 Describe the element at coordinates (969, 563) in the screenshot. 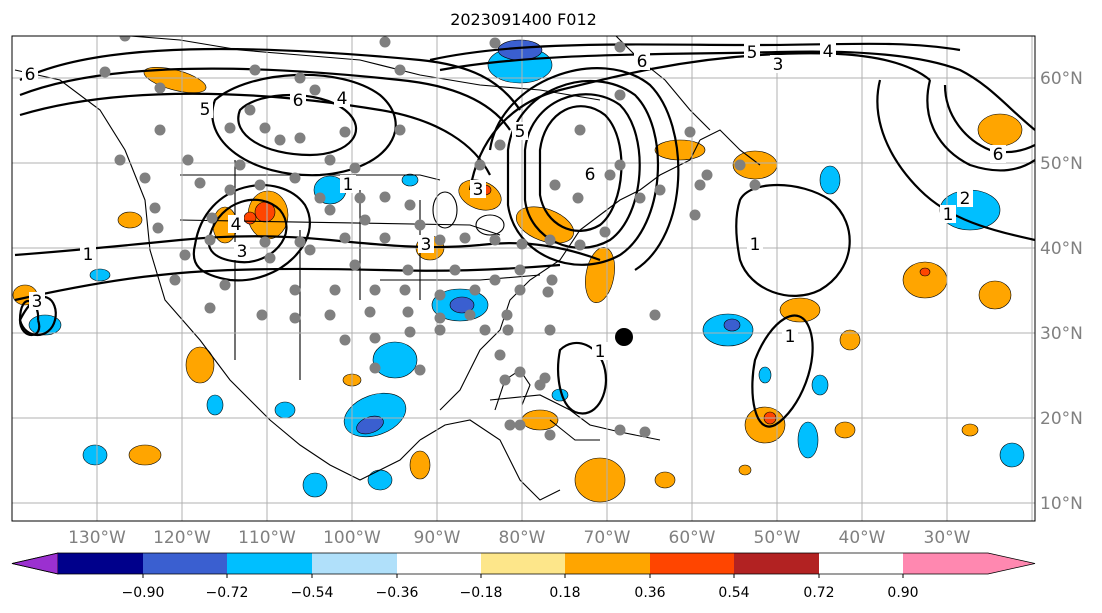

I see `colorbar-extend-high` at that location.